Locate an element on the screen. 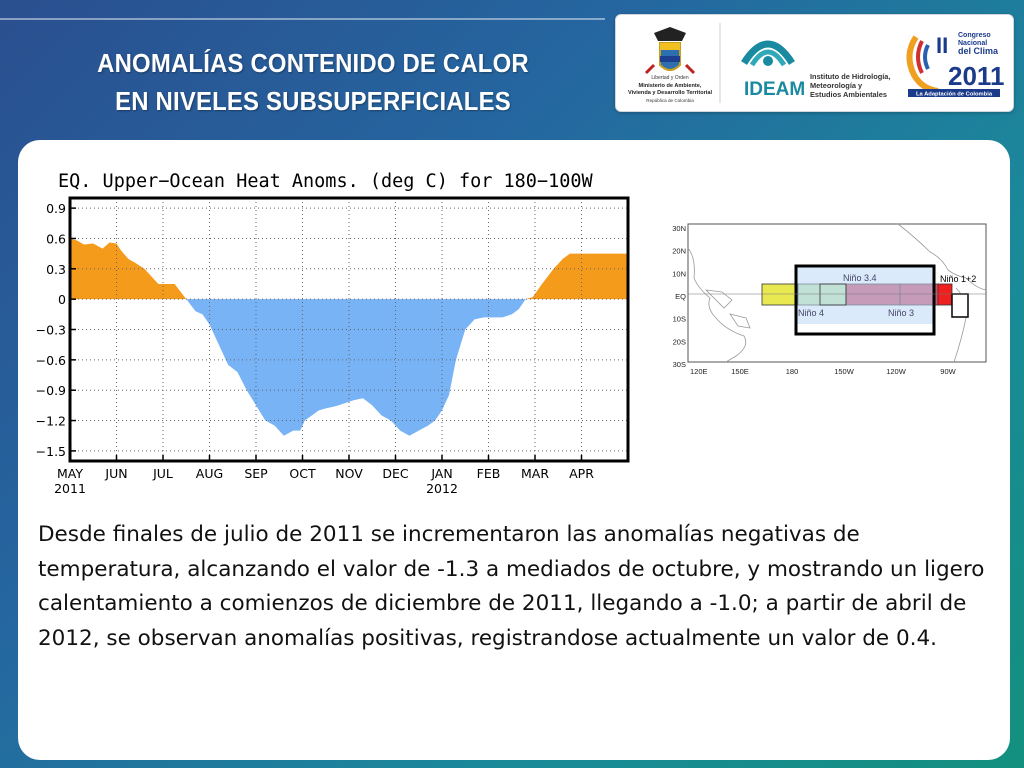 The image size is (1024, 768). map-lon-label: 150E is located at coordinates (740, 371).